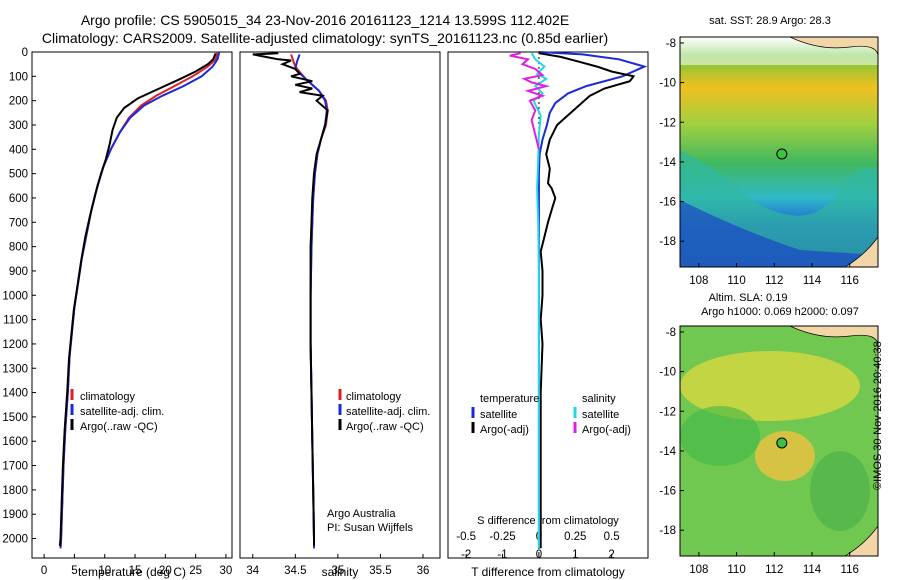 This screenshot has height=580, width=900. I want to click on depth-tick-label: 1100, so click(15, 321).